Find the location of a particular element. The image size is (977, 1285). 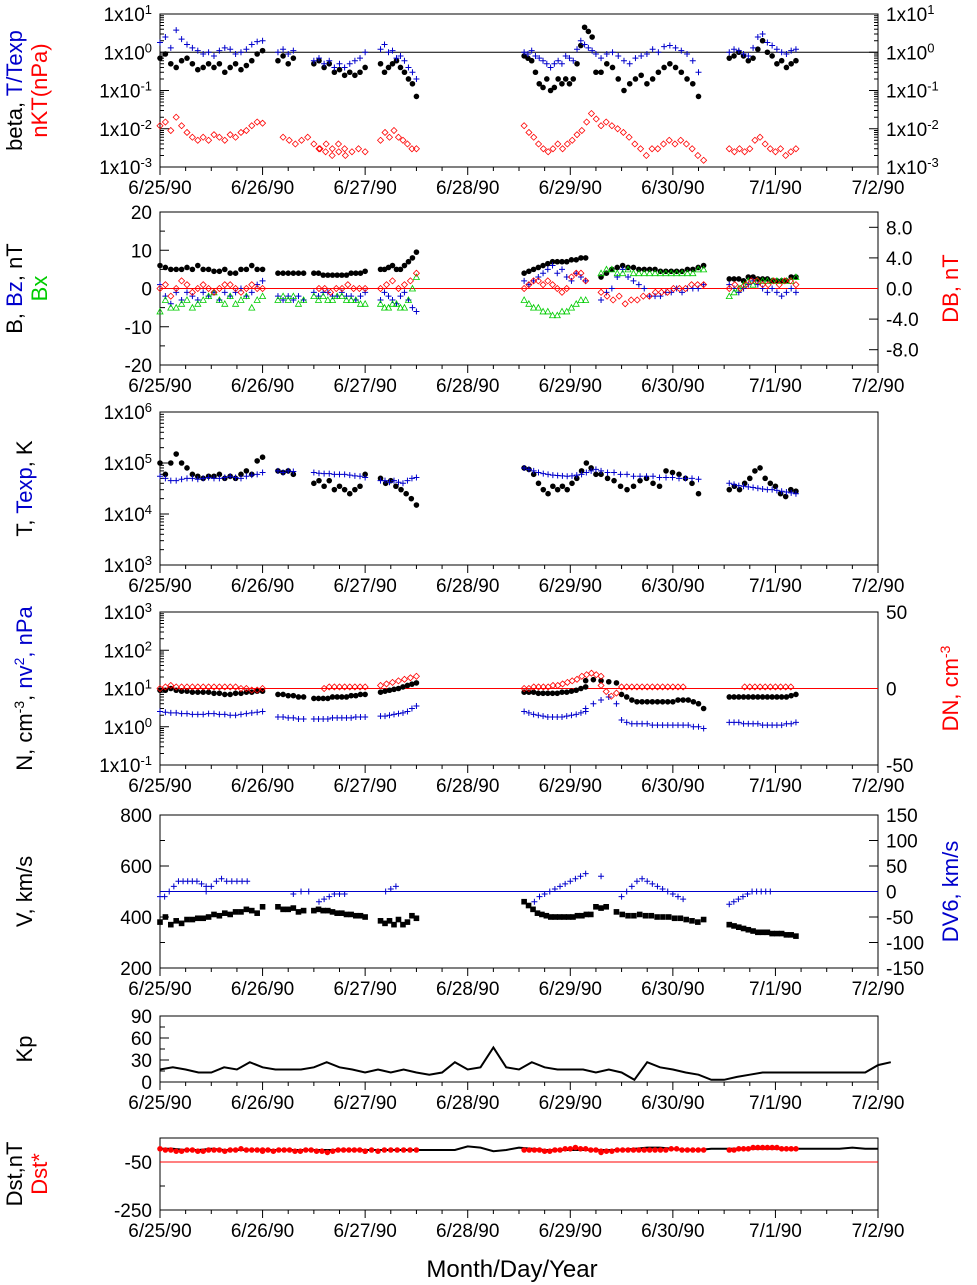

series-b is located at coordinates (478, 266).